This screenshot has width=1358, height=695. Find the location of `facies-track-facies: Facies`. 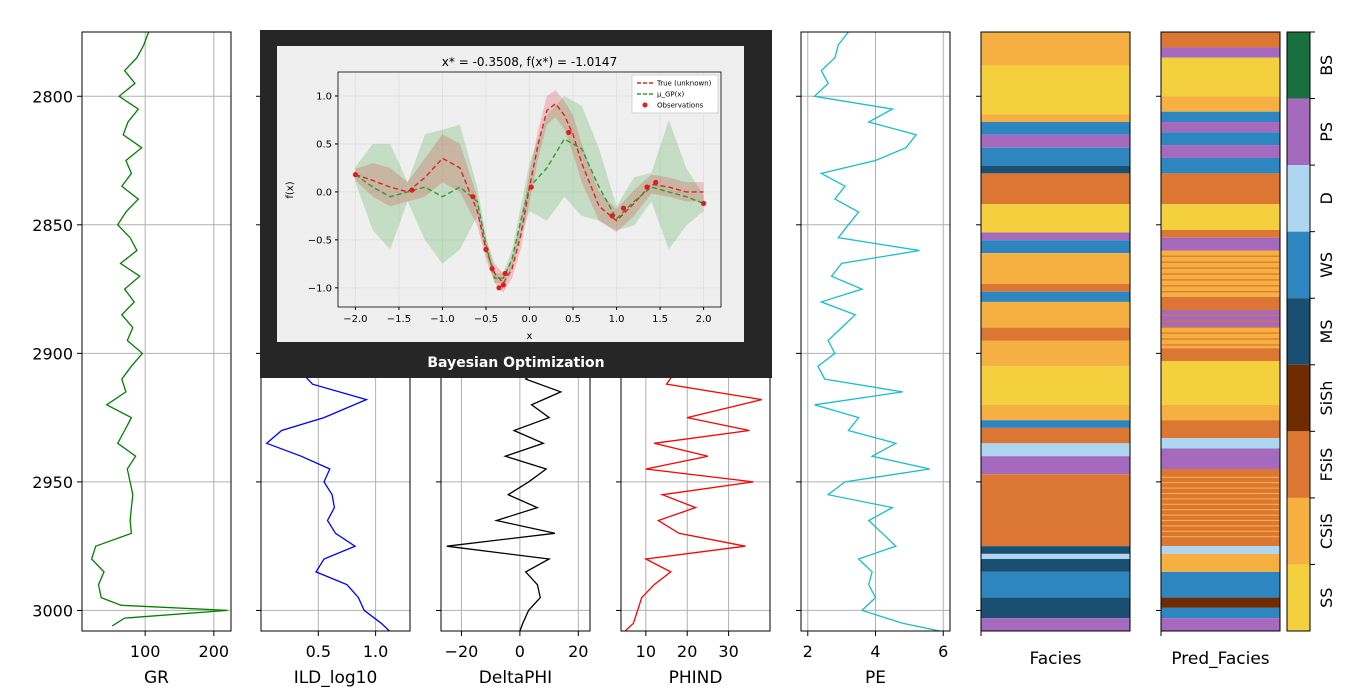

facies-track-facies: Facies is located at coordinates (1053, 350).